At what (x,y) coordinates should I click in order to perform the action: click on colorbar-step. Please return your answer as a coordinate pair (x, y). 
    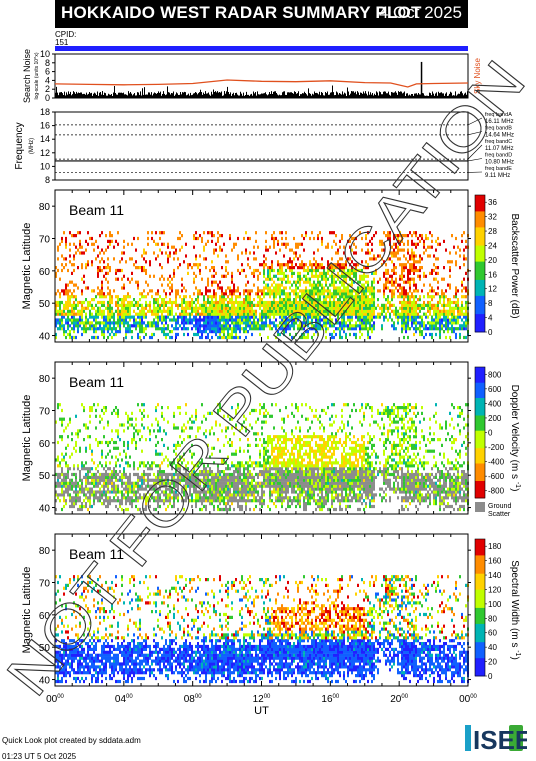
    Looking at the image, I should click on (480, 313).